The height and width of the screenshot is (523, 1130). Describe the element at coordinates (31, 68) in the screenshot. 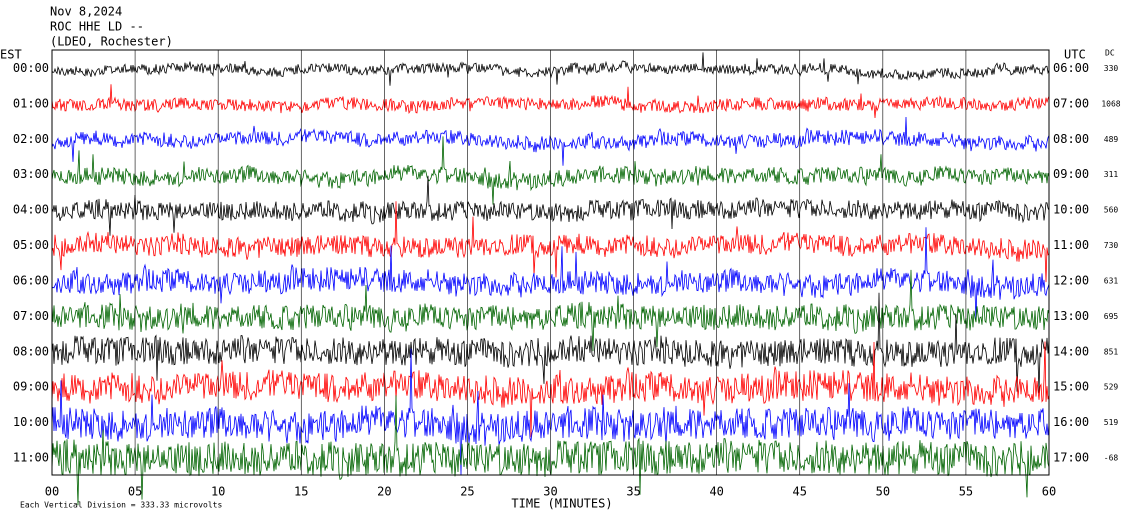

I see `est-label: 00:00` at that location.